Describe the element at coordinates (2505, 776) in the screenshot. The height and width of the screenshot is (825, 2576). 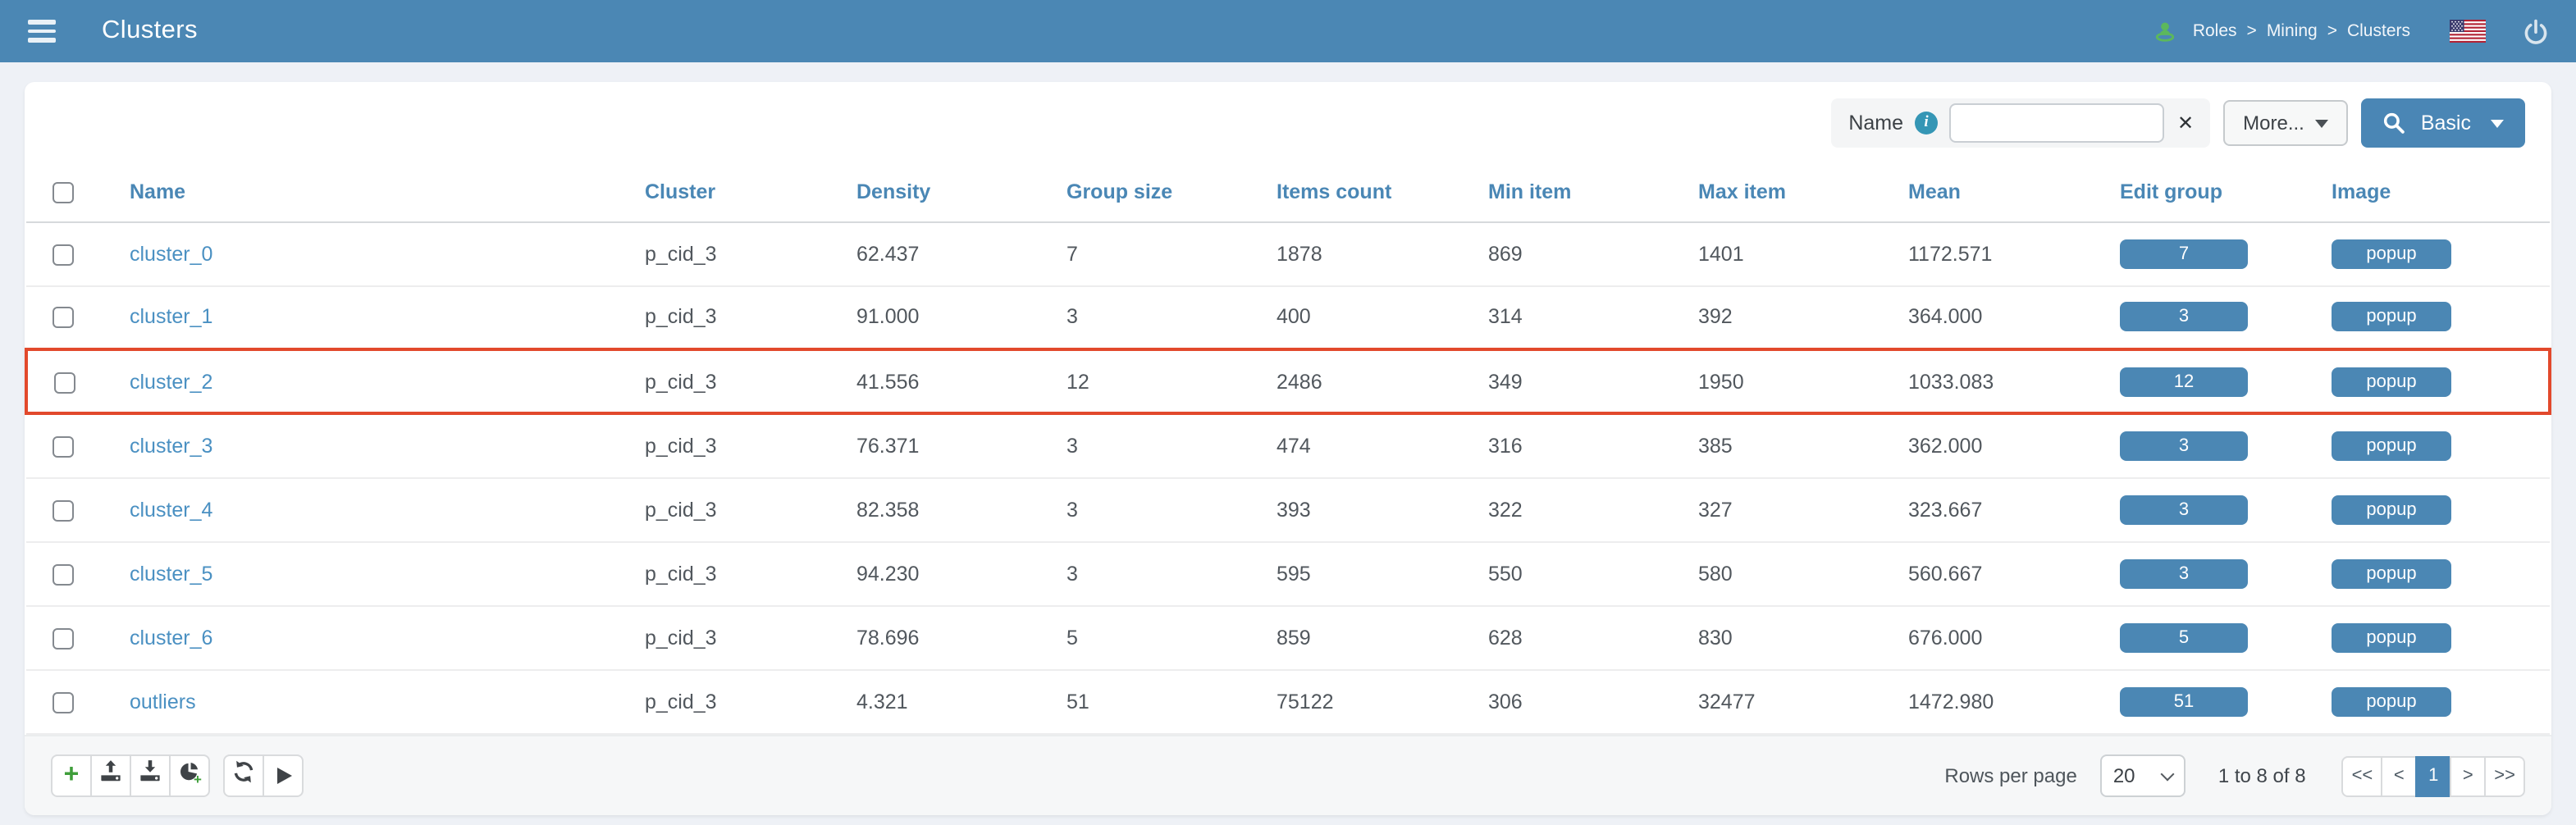
I see `pagination-last: >>` at that location.